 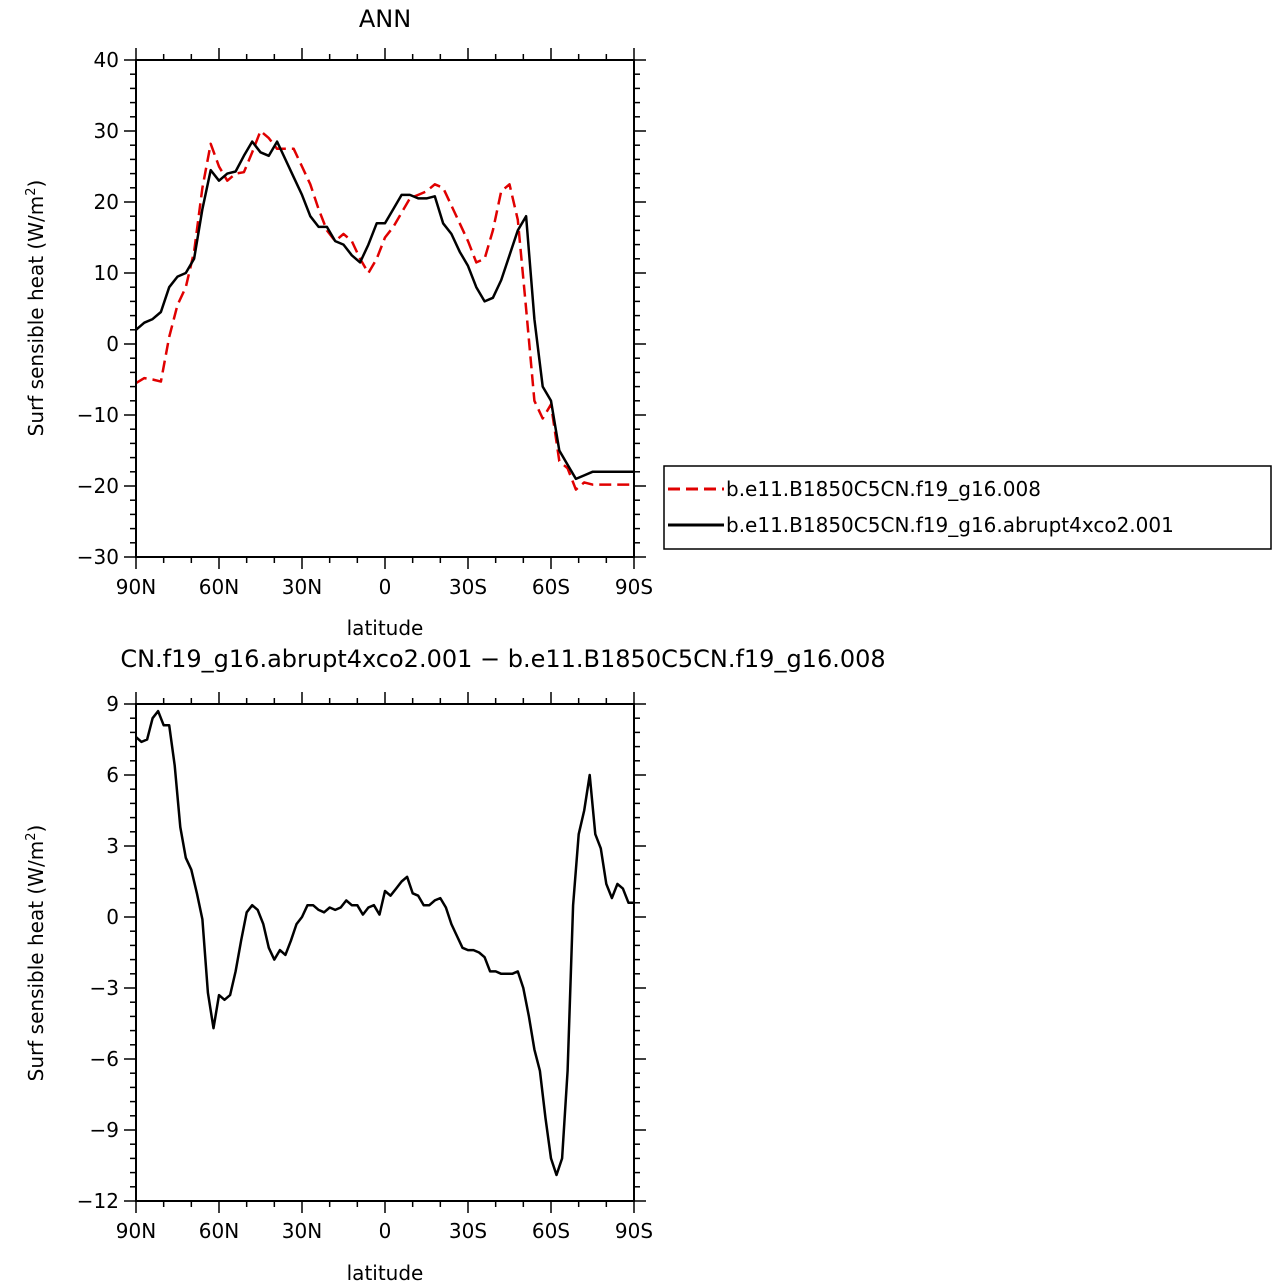 I want to click on top-y-tick-label: −20, so click(x=98, y=486).